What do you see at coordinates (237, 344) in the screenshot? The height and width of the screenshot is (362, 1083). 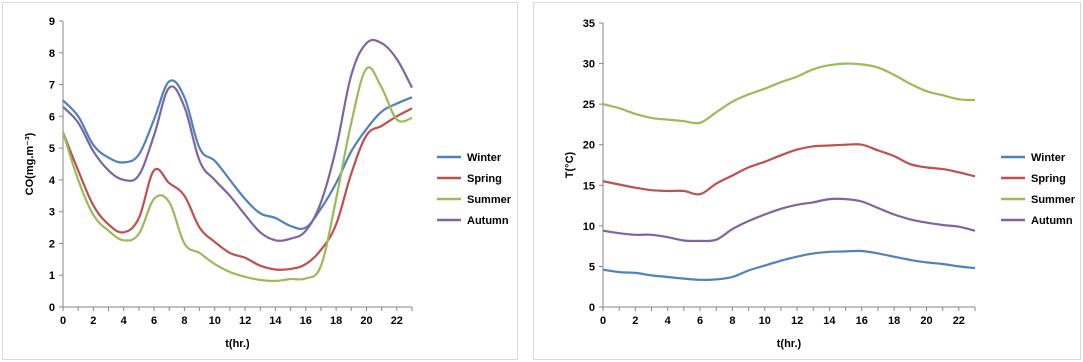 I see `co-x-axis-label: t(hr.)` at bounding box center [237, 344].